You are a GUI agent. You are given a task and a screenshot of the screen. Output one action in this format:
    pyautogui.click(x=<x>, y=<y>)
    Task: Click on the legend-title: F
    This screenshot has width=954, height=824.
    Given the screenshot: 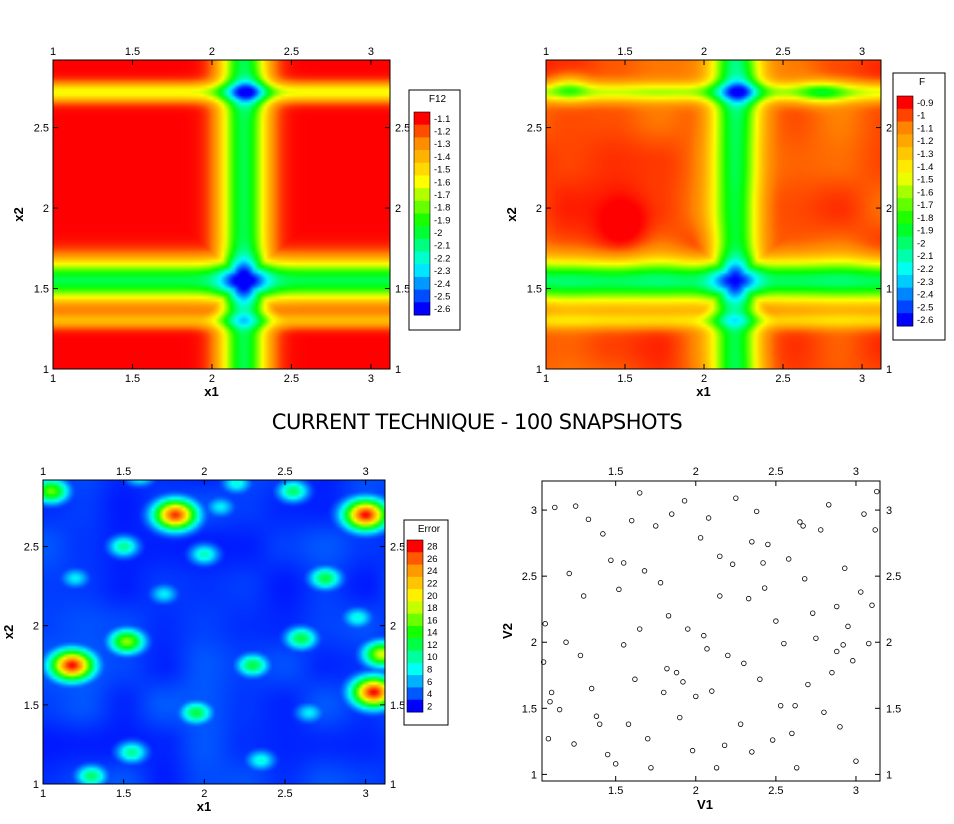 What is the action you would take?
    pyautogui.click(x=922, y=82)
    